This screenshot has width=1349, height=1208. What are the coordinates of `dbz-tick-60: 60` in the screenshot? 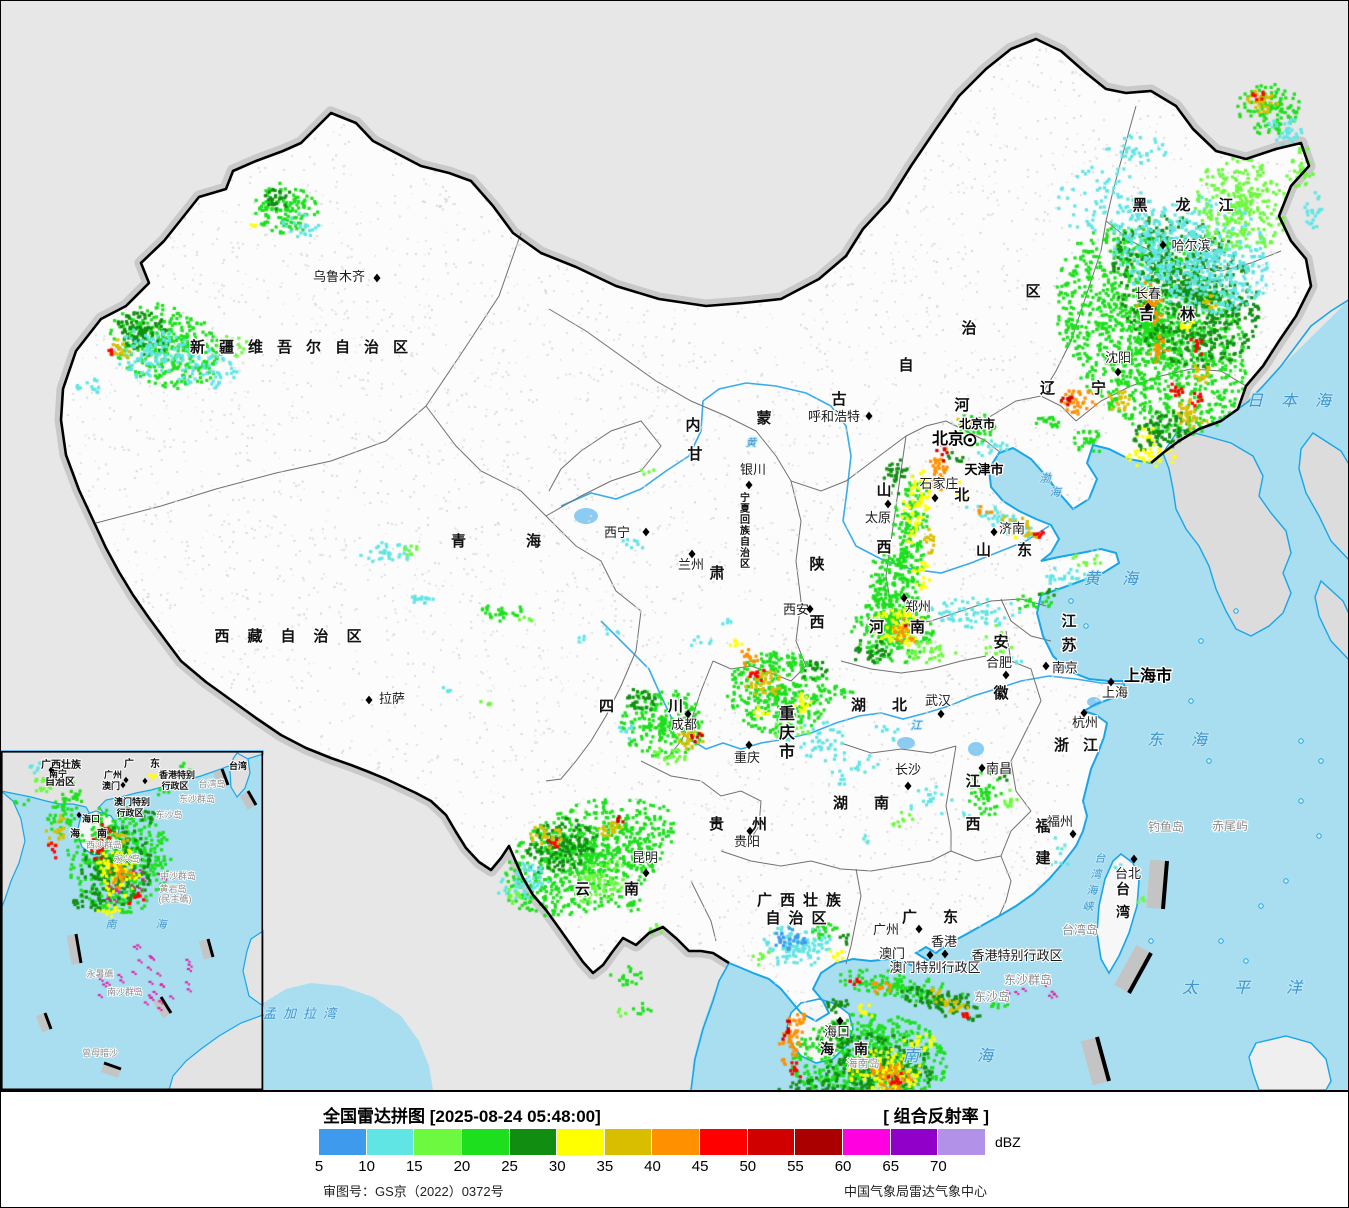 It's located at (843, 1166).